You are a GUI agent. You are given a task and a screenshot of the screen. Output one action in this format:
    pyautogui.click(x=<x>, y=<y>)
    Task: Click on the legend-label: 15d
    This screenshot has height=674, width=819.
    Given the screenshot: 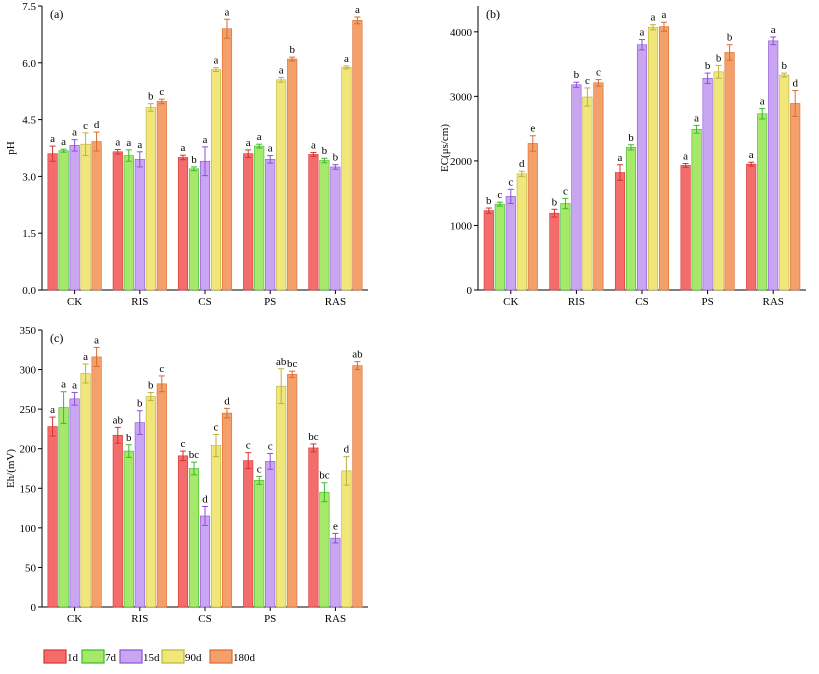 What is the action you would take?
    pyautogui.click(x=151, y=658)
    